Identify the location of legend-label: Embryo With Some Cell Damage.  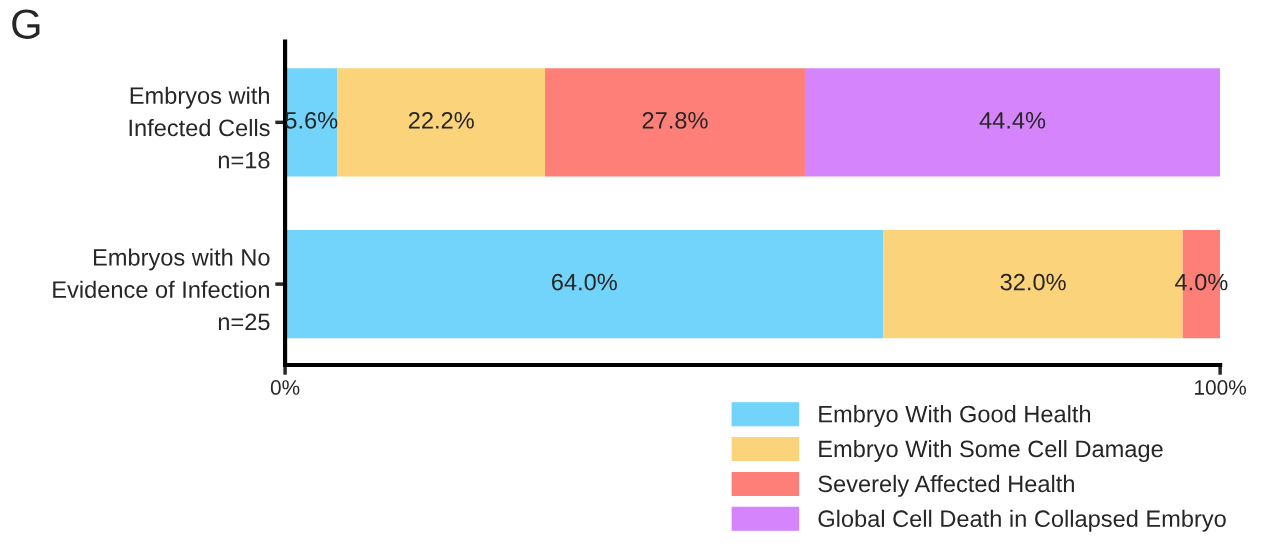
(991, 450).